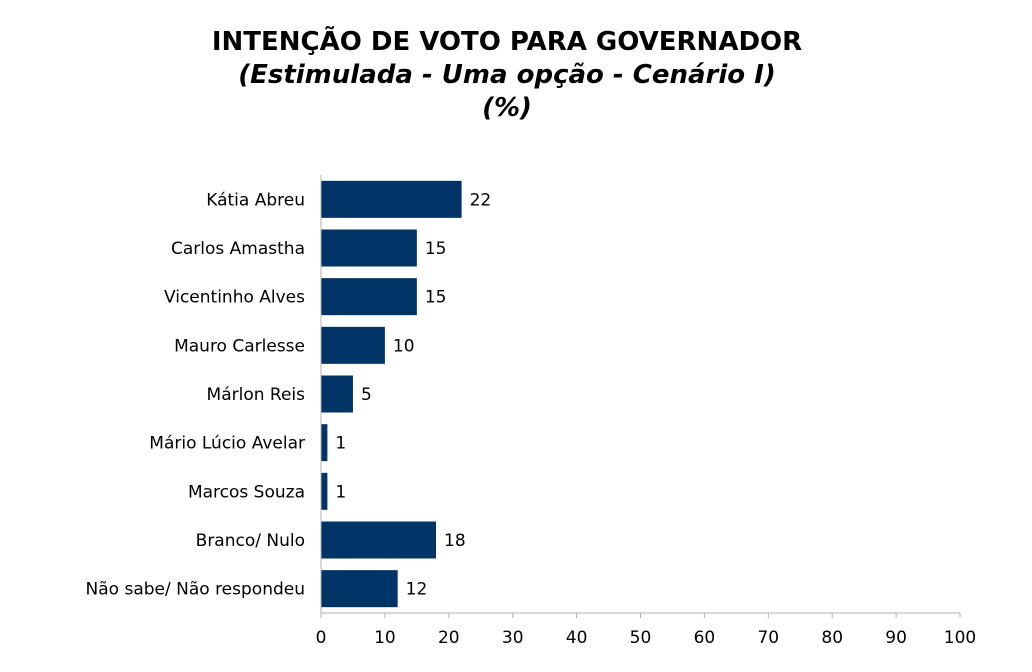 The height and width of the screenshot is (672, 1032). I want to click on category-label: Carlos Amastha, so click(238, 249).